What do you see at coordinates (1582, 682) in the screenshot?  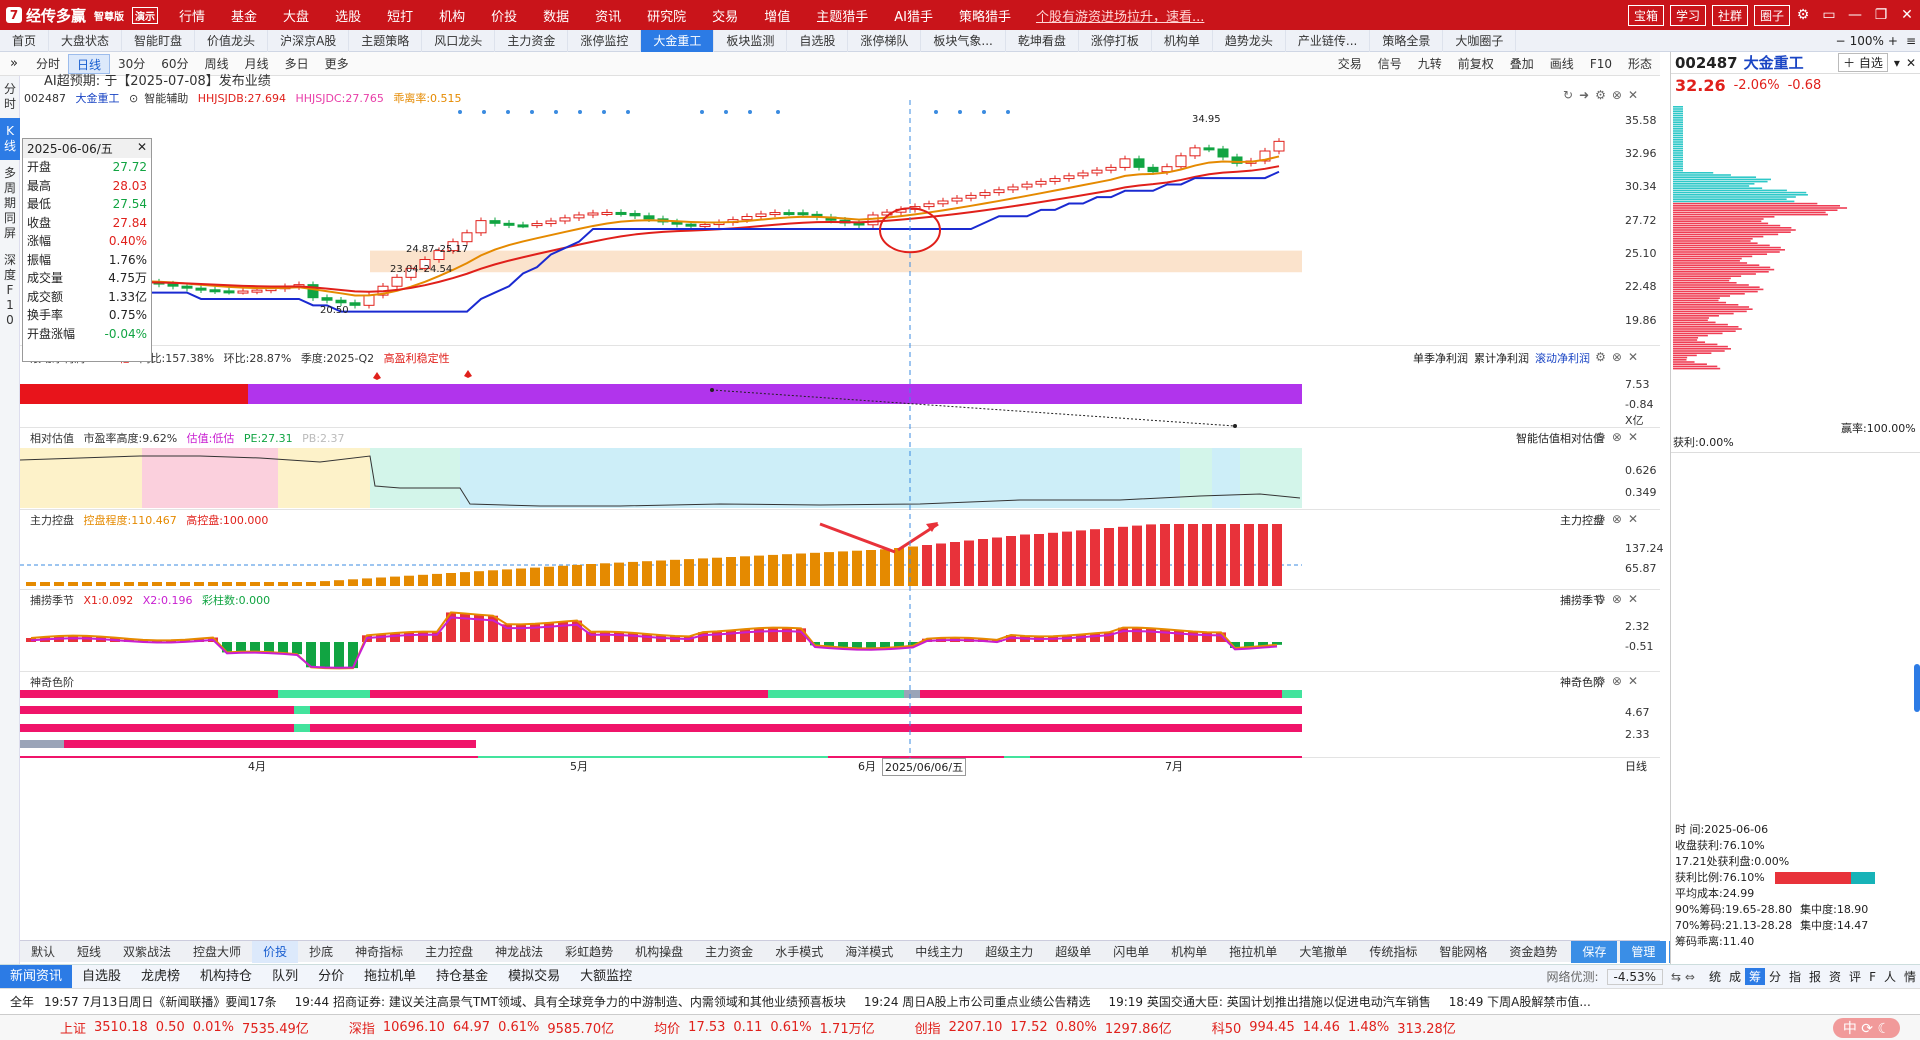 I see `color-right-label: 神奇色阶` at bounding box center [1582, 682].